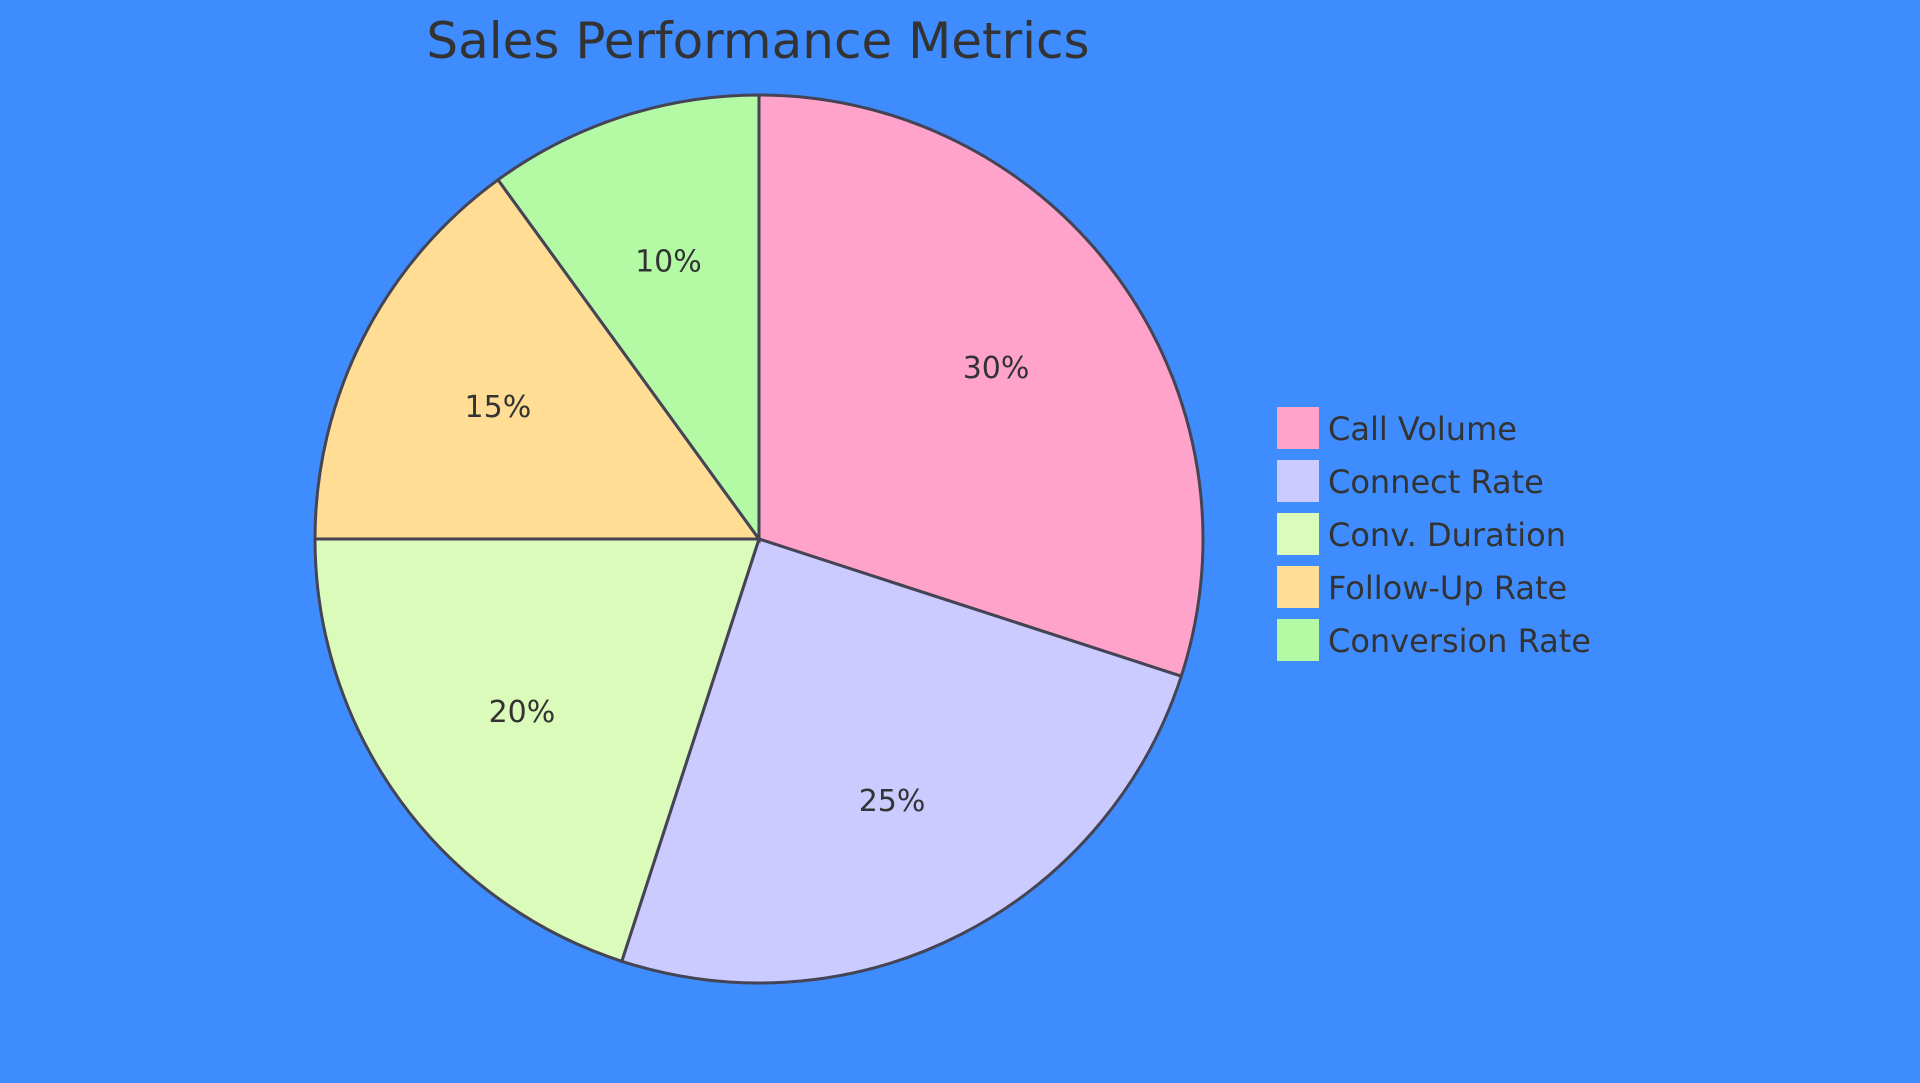  I want to click on legend-swatch-connect-rate, so click(1298, 481).